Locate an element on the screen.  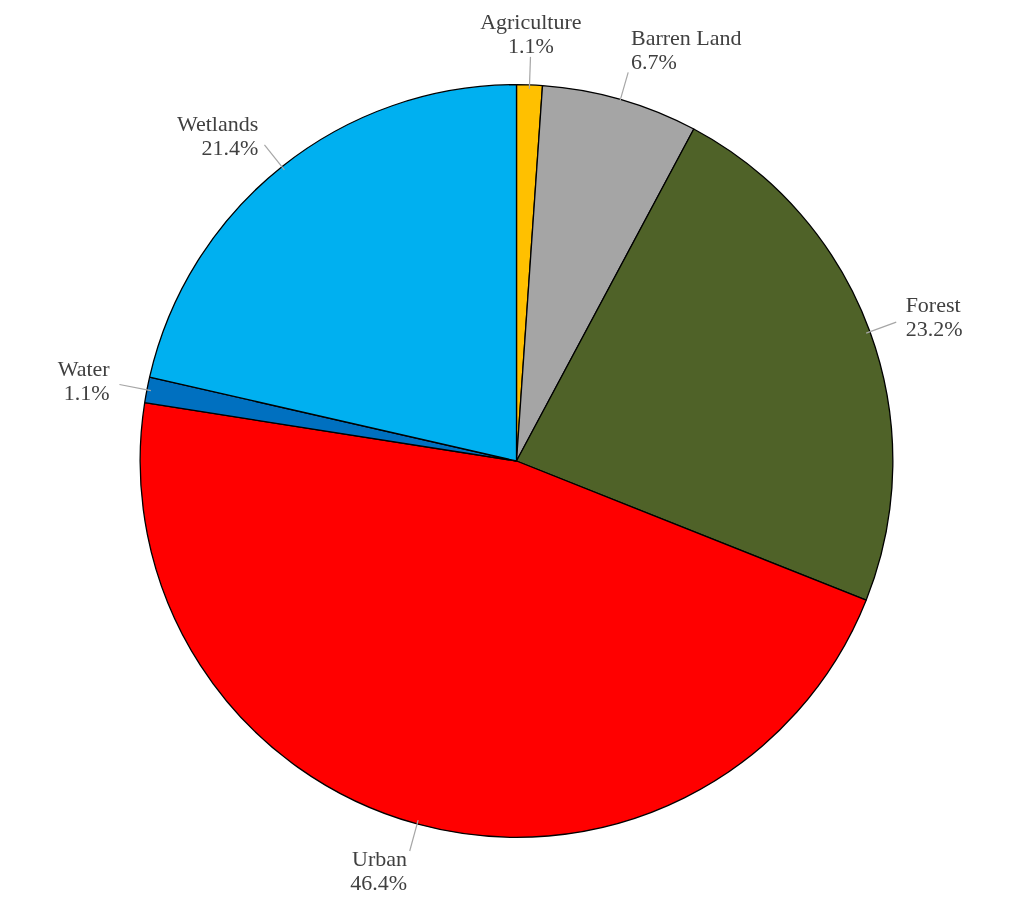
data-label: 23.2% is located at coordinates (934, 329).